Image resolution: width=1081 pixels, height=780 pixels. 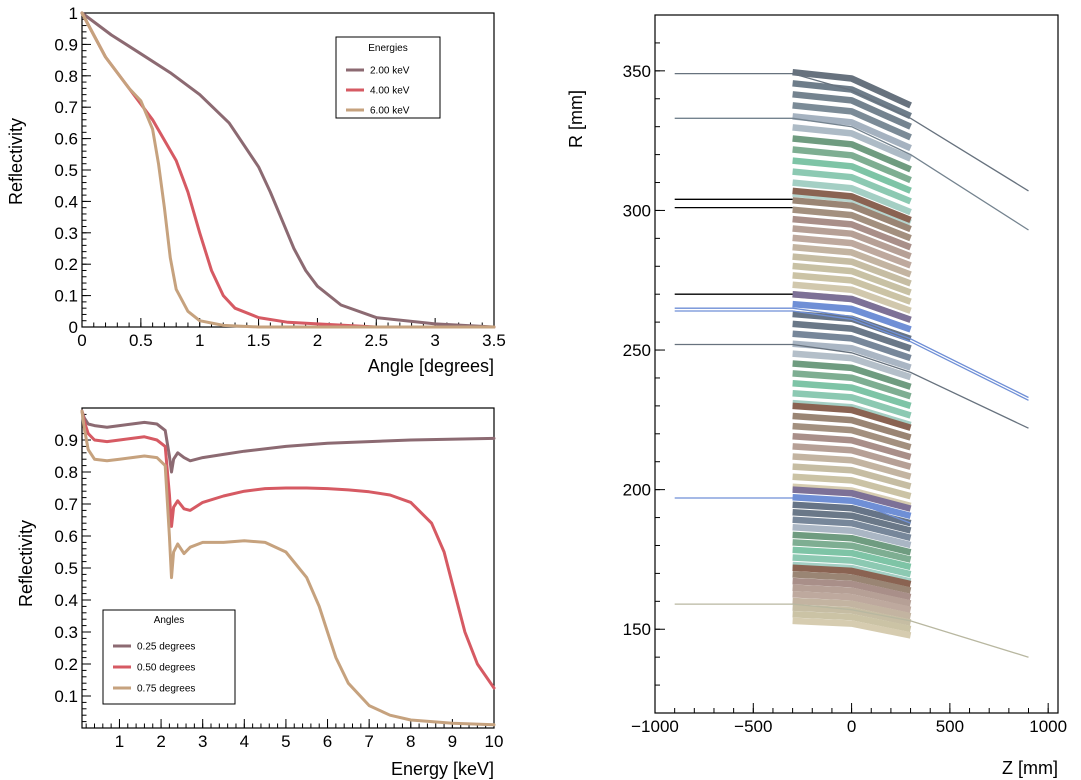 What do you see at coordinates (1048, 726) in the screenshot?
I see `x-tick-label: 1000` at bounding box center [1048, 726].